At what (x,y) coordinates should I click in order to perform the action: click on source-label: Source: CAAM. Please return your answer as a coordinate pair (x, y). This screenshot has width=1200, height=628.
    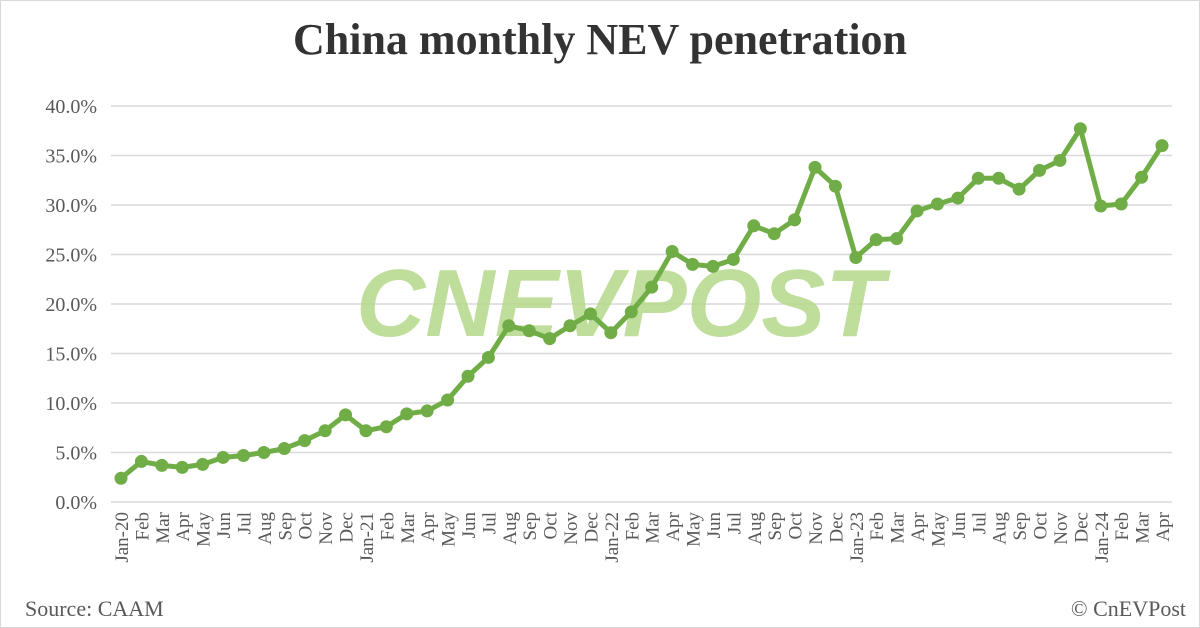
    Looking at the image, I should click on (94, 608).